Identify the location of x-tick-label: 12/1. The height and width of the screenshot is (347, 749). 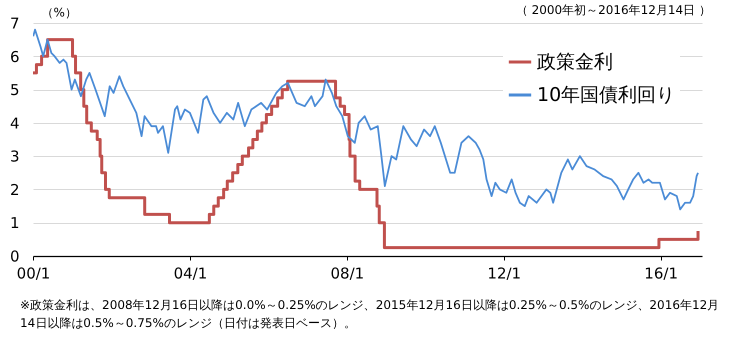
(504, 273).